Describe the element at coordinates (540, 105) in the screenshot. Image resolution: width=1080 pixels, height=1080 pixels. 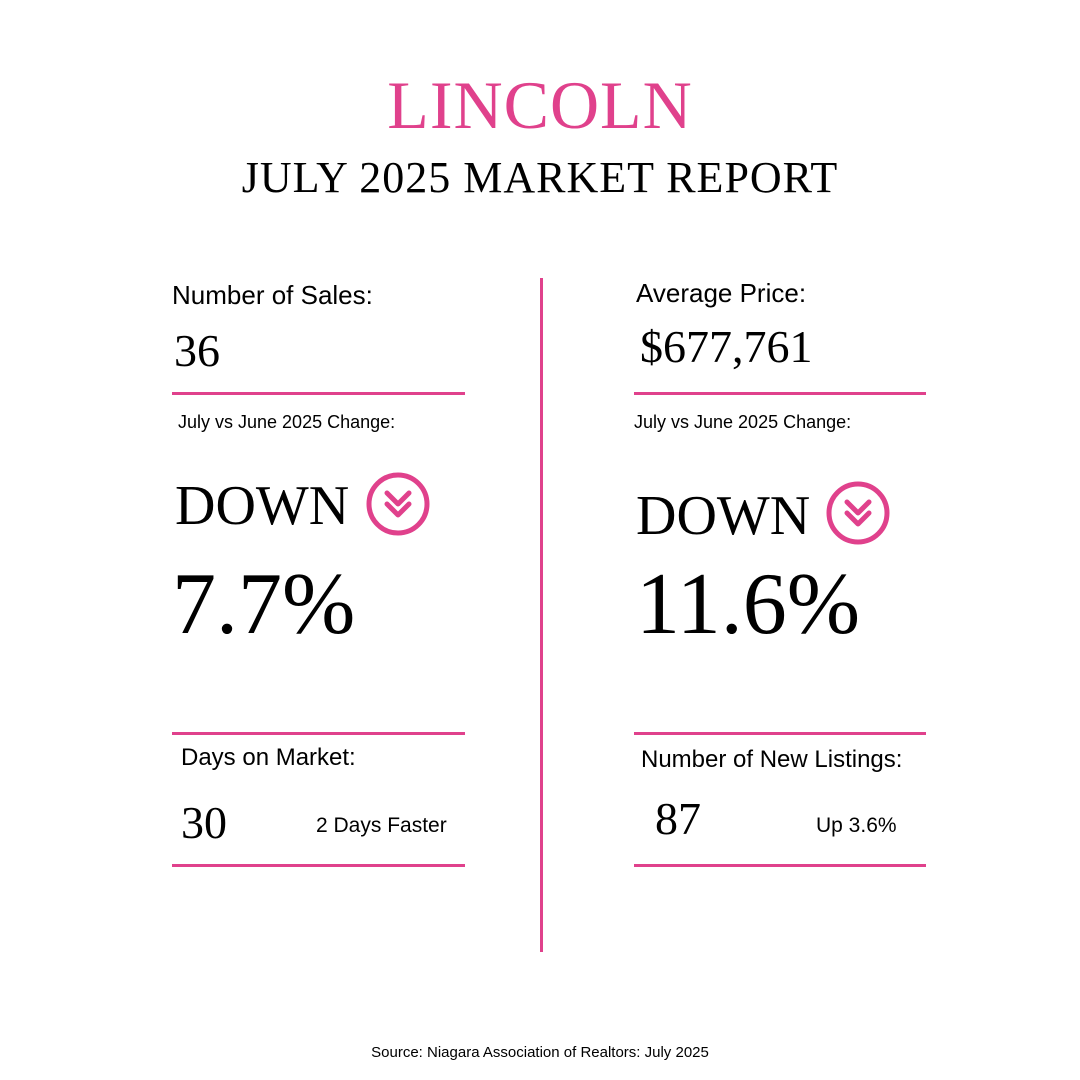
I see `city-title: LINCOLN` at that location.